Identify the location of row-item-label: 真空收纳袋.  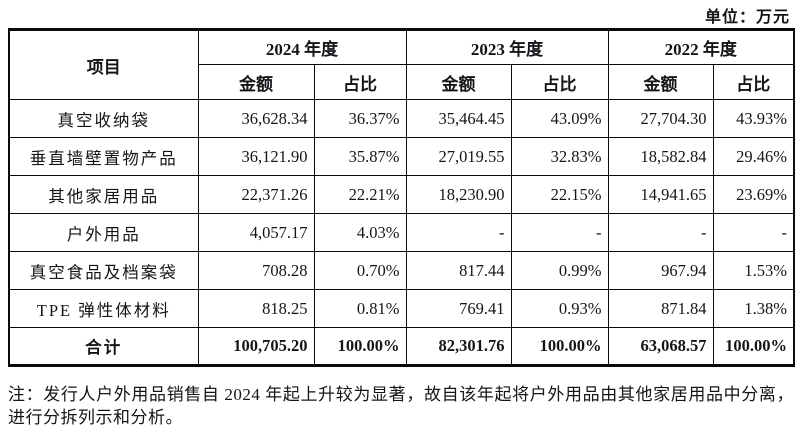
(103, 118).